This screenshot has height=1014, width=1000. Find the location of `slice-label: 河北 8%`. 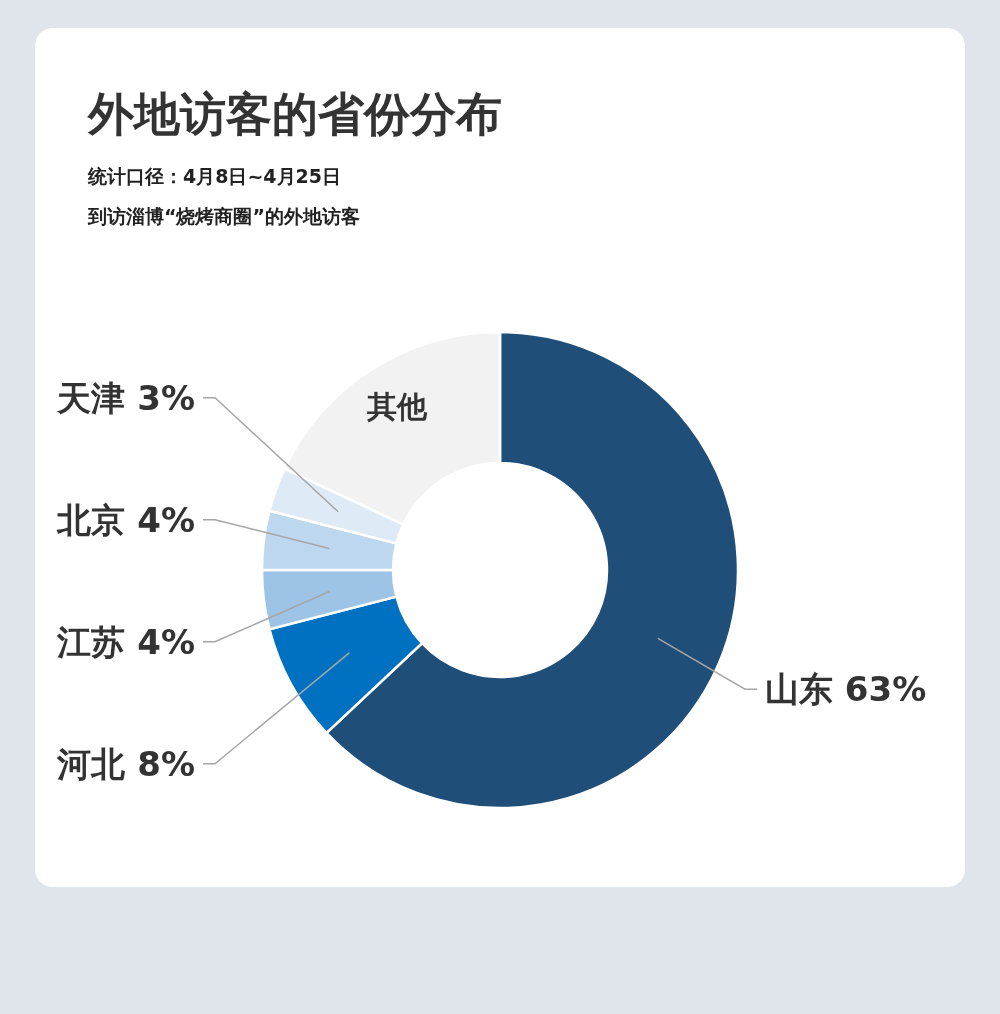

slice-label: 河北 8% is located at coordinates (125, 763).